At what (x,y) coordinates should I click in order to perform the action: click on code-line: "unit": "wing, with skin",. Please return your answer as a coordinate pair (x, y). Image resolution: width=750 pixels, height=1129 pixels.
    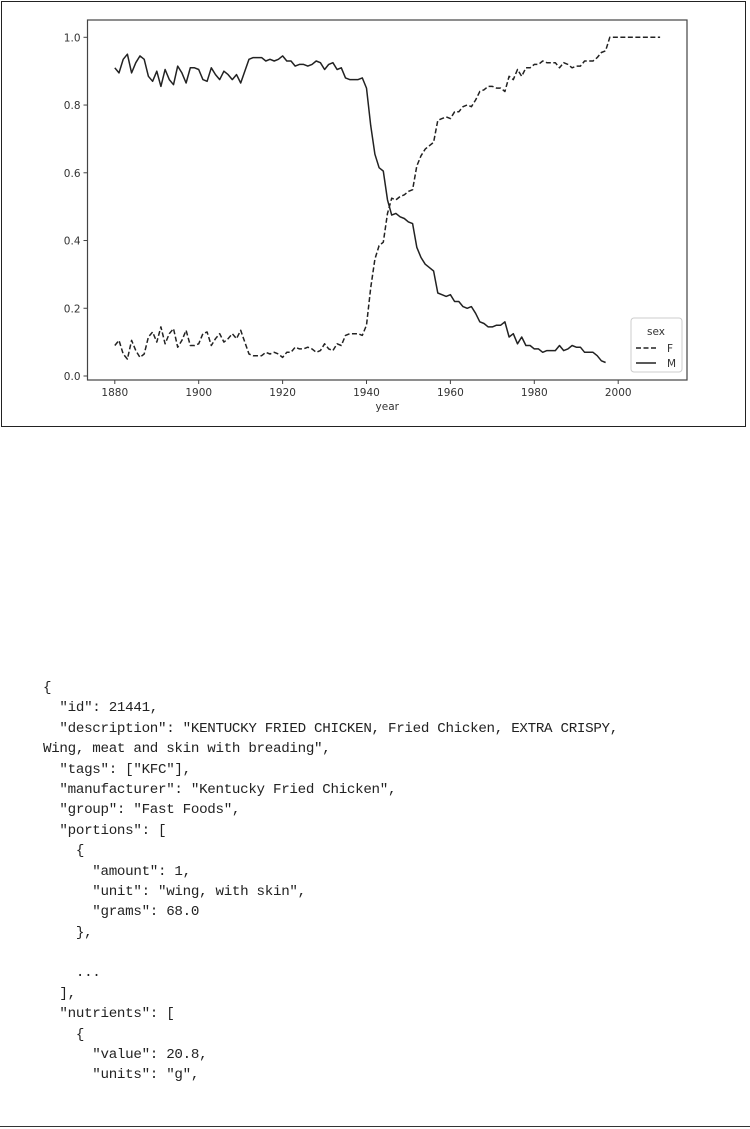
    Looking at the image, I should click on (174, 891).